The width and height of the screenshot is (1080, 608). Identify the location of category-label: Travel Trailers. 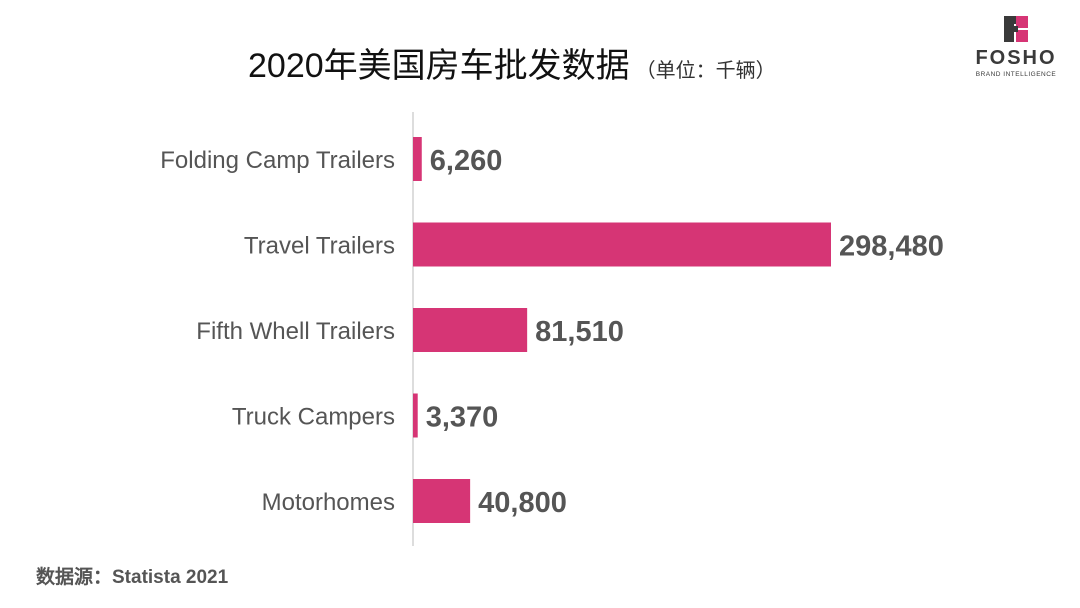
(319, 246).